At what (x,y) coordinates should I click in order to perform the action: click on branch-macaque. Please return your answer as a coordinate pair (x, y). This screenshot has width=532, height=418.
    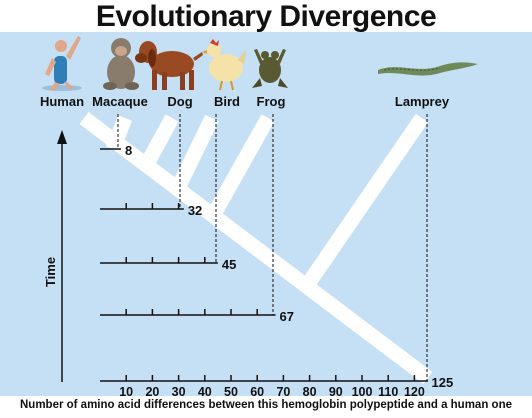
    Looking at the image, I should click on (119, 133).